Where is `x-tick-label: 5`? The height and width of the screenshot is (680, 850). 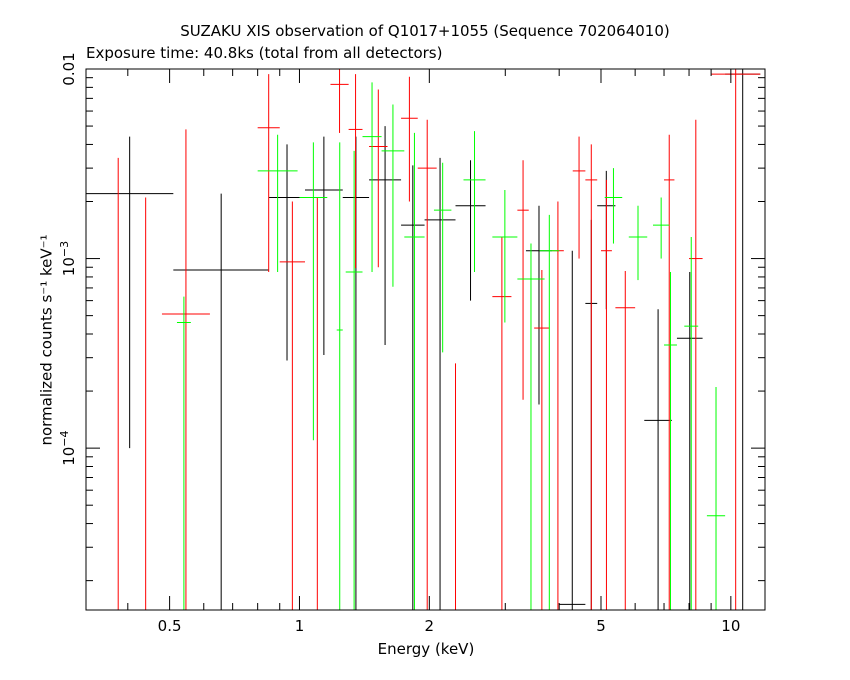 x-tick-label: 5 is located at coordinates (601, 626).